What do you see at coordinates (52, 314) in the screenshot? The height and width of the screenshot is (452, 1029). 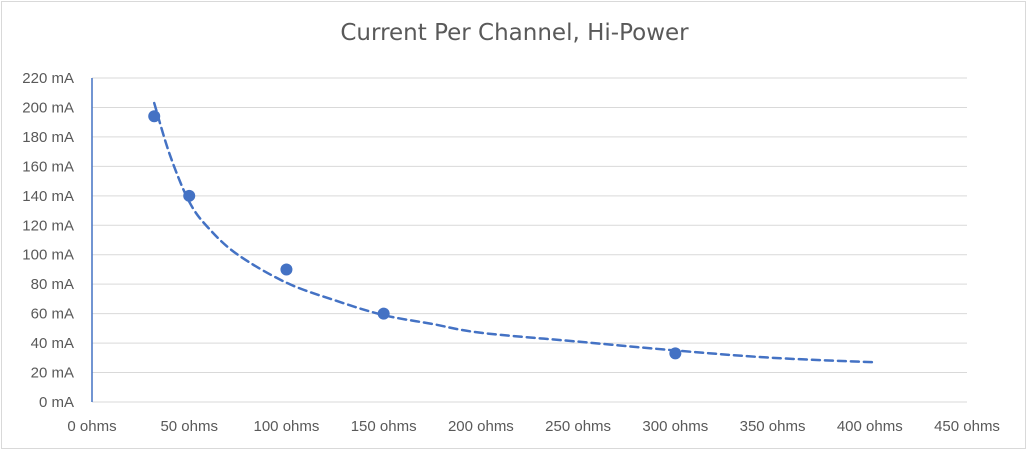 I see `y-tick-label: 60 mA` at bounding box center [52, 314].